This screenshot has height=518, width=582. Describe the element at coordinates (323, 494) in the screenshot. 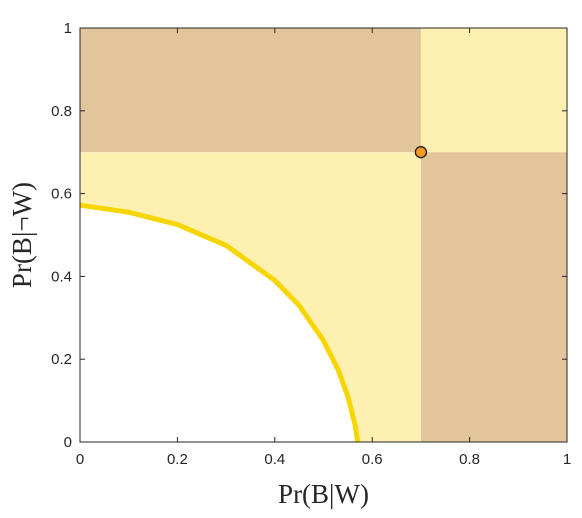

I see `x-axis-label: Pr(B|W)` at that location.